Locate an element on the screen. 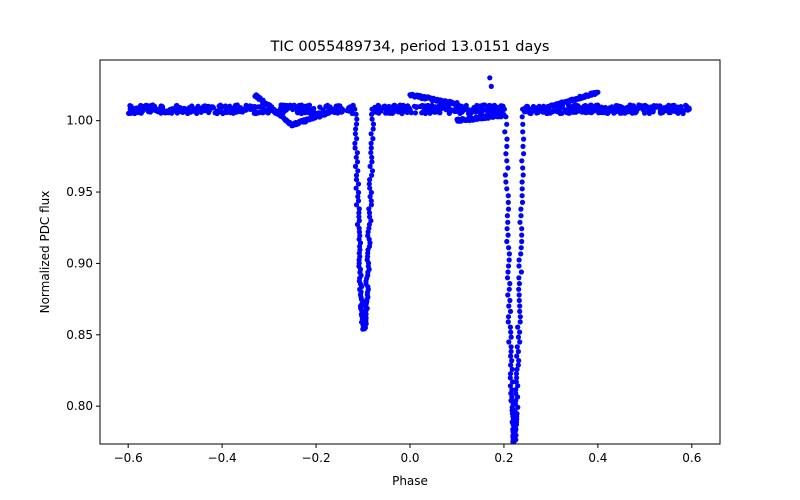 Image resolution: width=800 pixels, height=500 pixels. x-axis: −0.6 −0.4 −0.2 0.0 0.2 0.4 0.6 is located at coordinates (407, 454).